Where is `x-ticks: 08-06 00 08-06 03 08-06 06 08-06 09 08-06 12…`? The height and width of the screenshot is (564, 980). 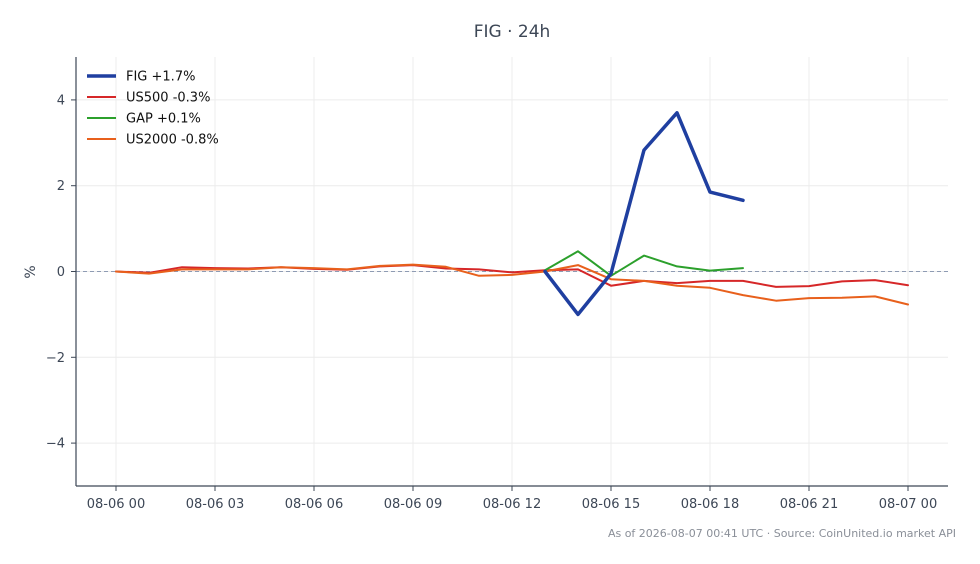 x-ticks: 08-06 00 08-06 03 08-06 06 08-06 09 08-06 12… is located at coordinates (512, 499).